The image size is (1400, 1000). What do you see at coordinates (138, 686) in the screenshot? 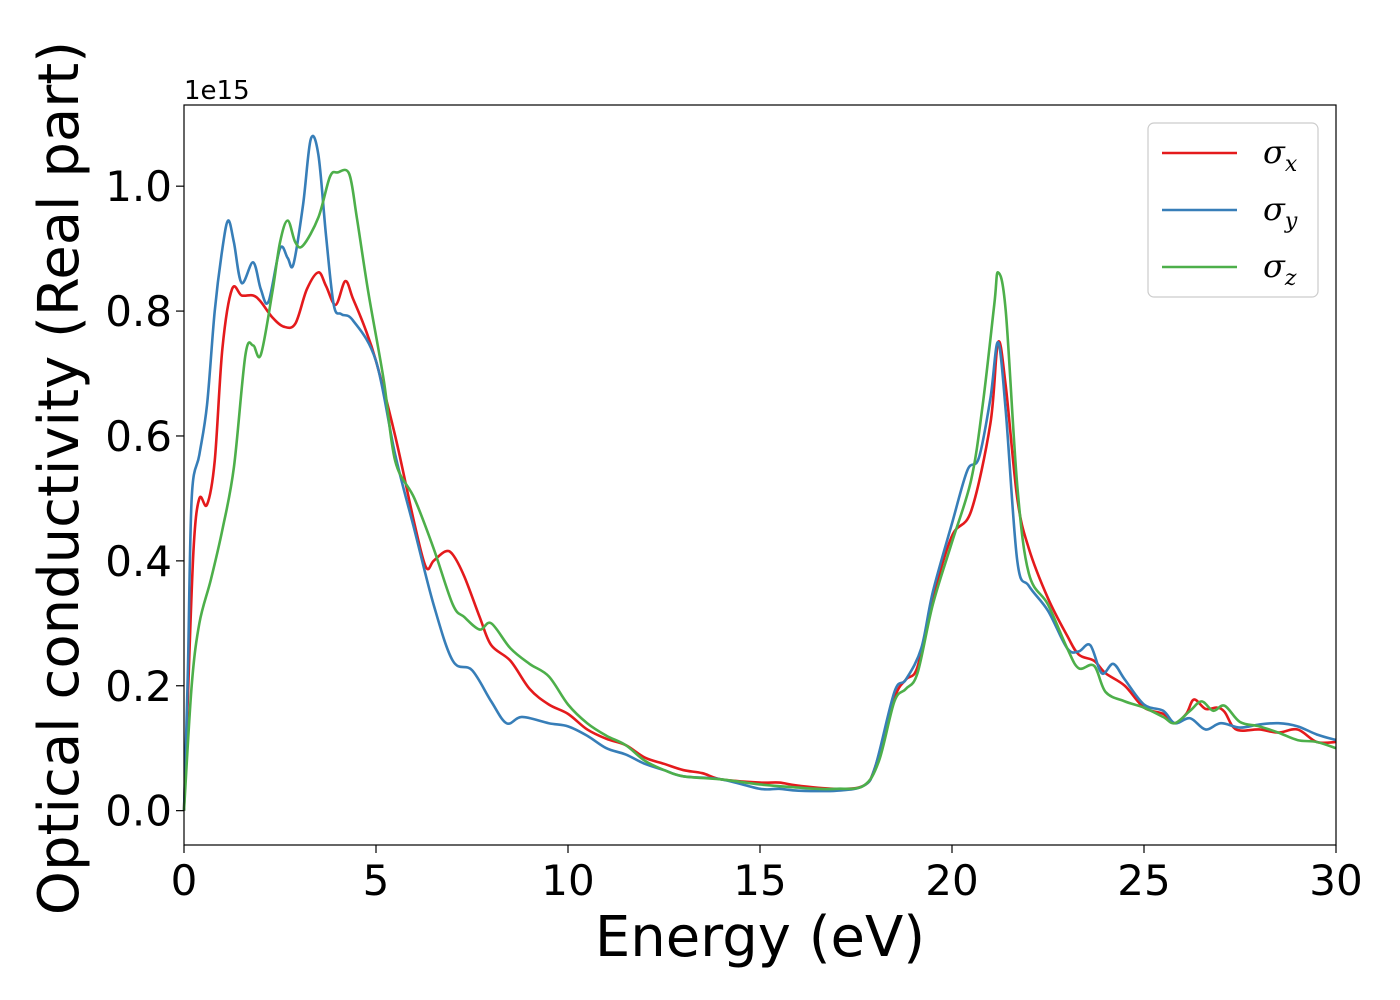
I see `y-tick-label: 0.2` at bounding box center [138, 686].